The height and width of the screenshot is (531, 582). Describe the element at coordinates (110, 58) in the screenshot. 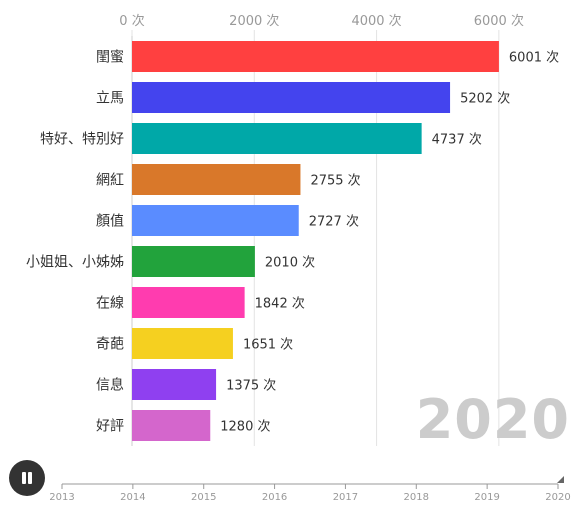

I see `category-label: 閨蜜` at that location.